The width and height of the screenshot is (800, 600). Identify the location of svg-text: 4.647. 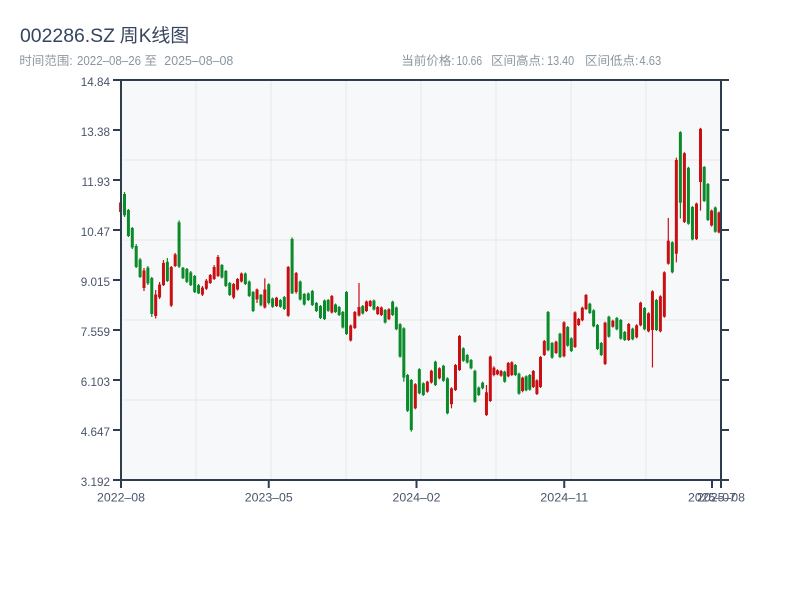
(95, 432).